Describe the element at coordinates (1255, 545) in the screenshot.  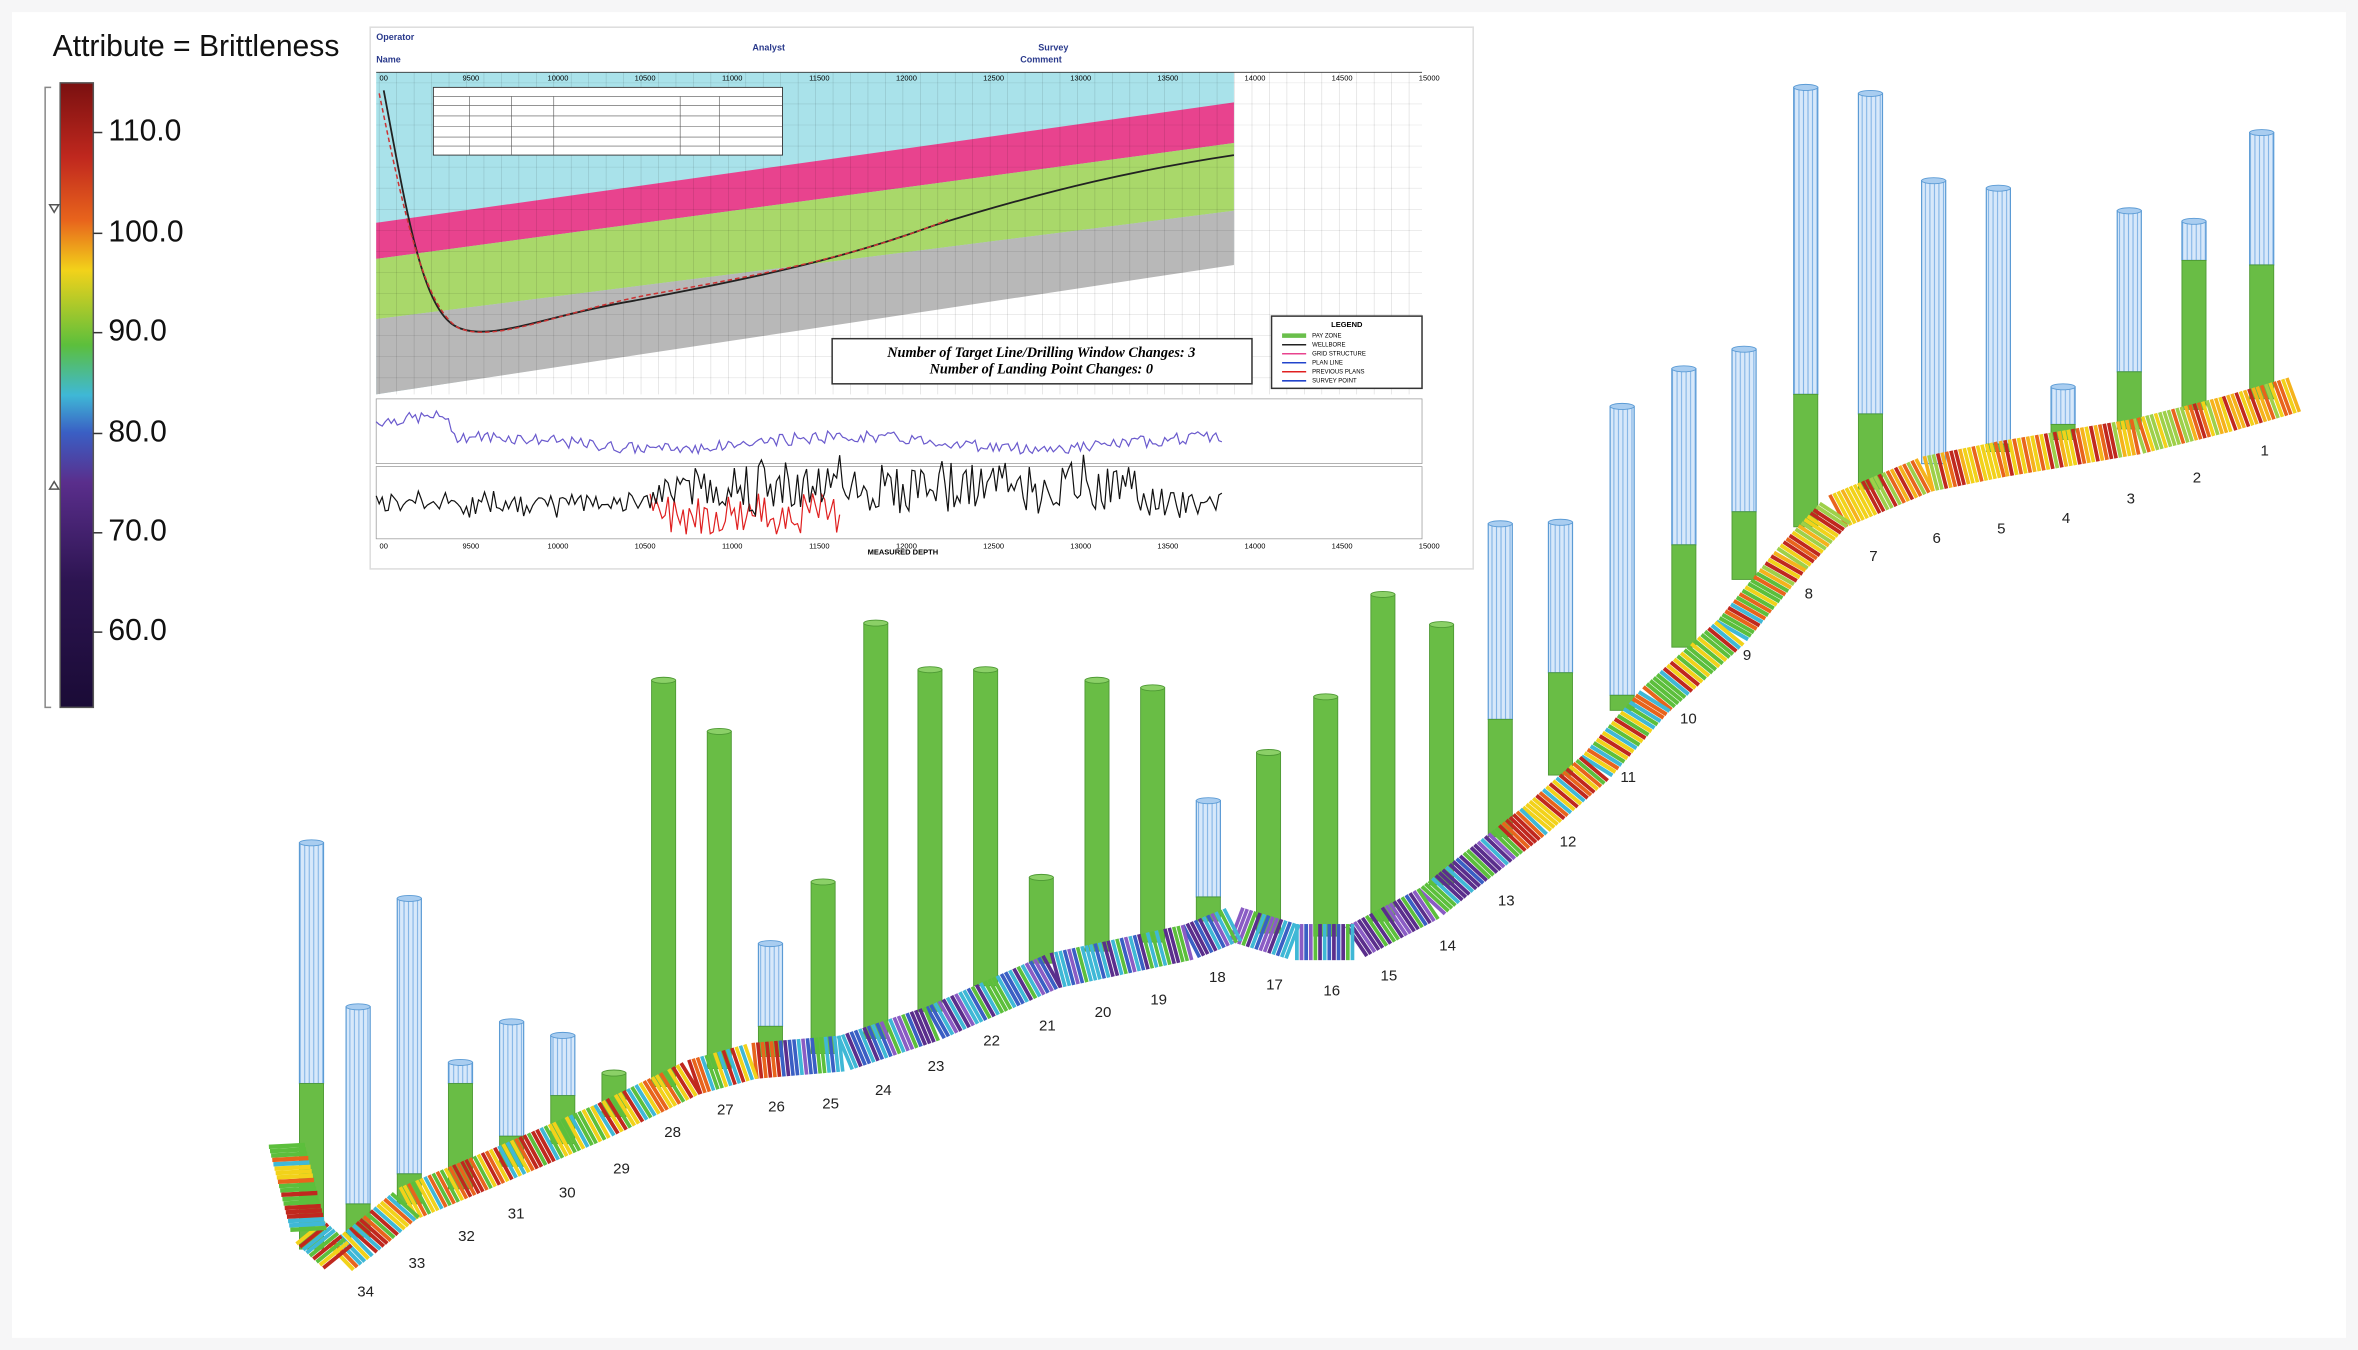
I see `depth-tick-label: 14000` at that location.